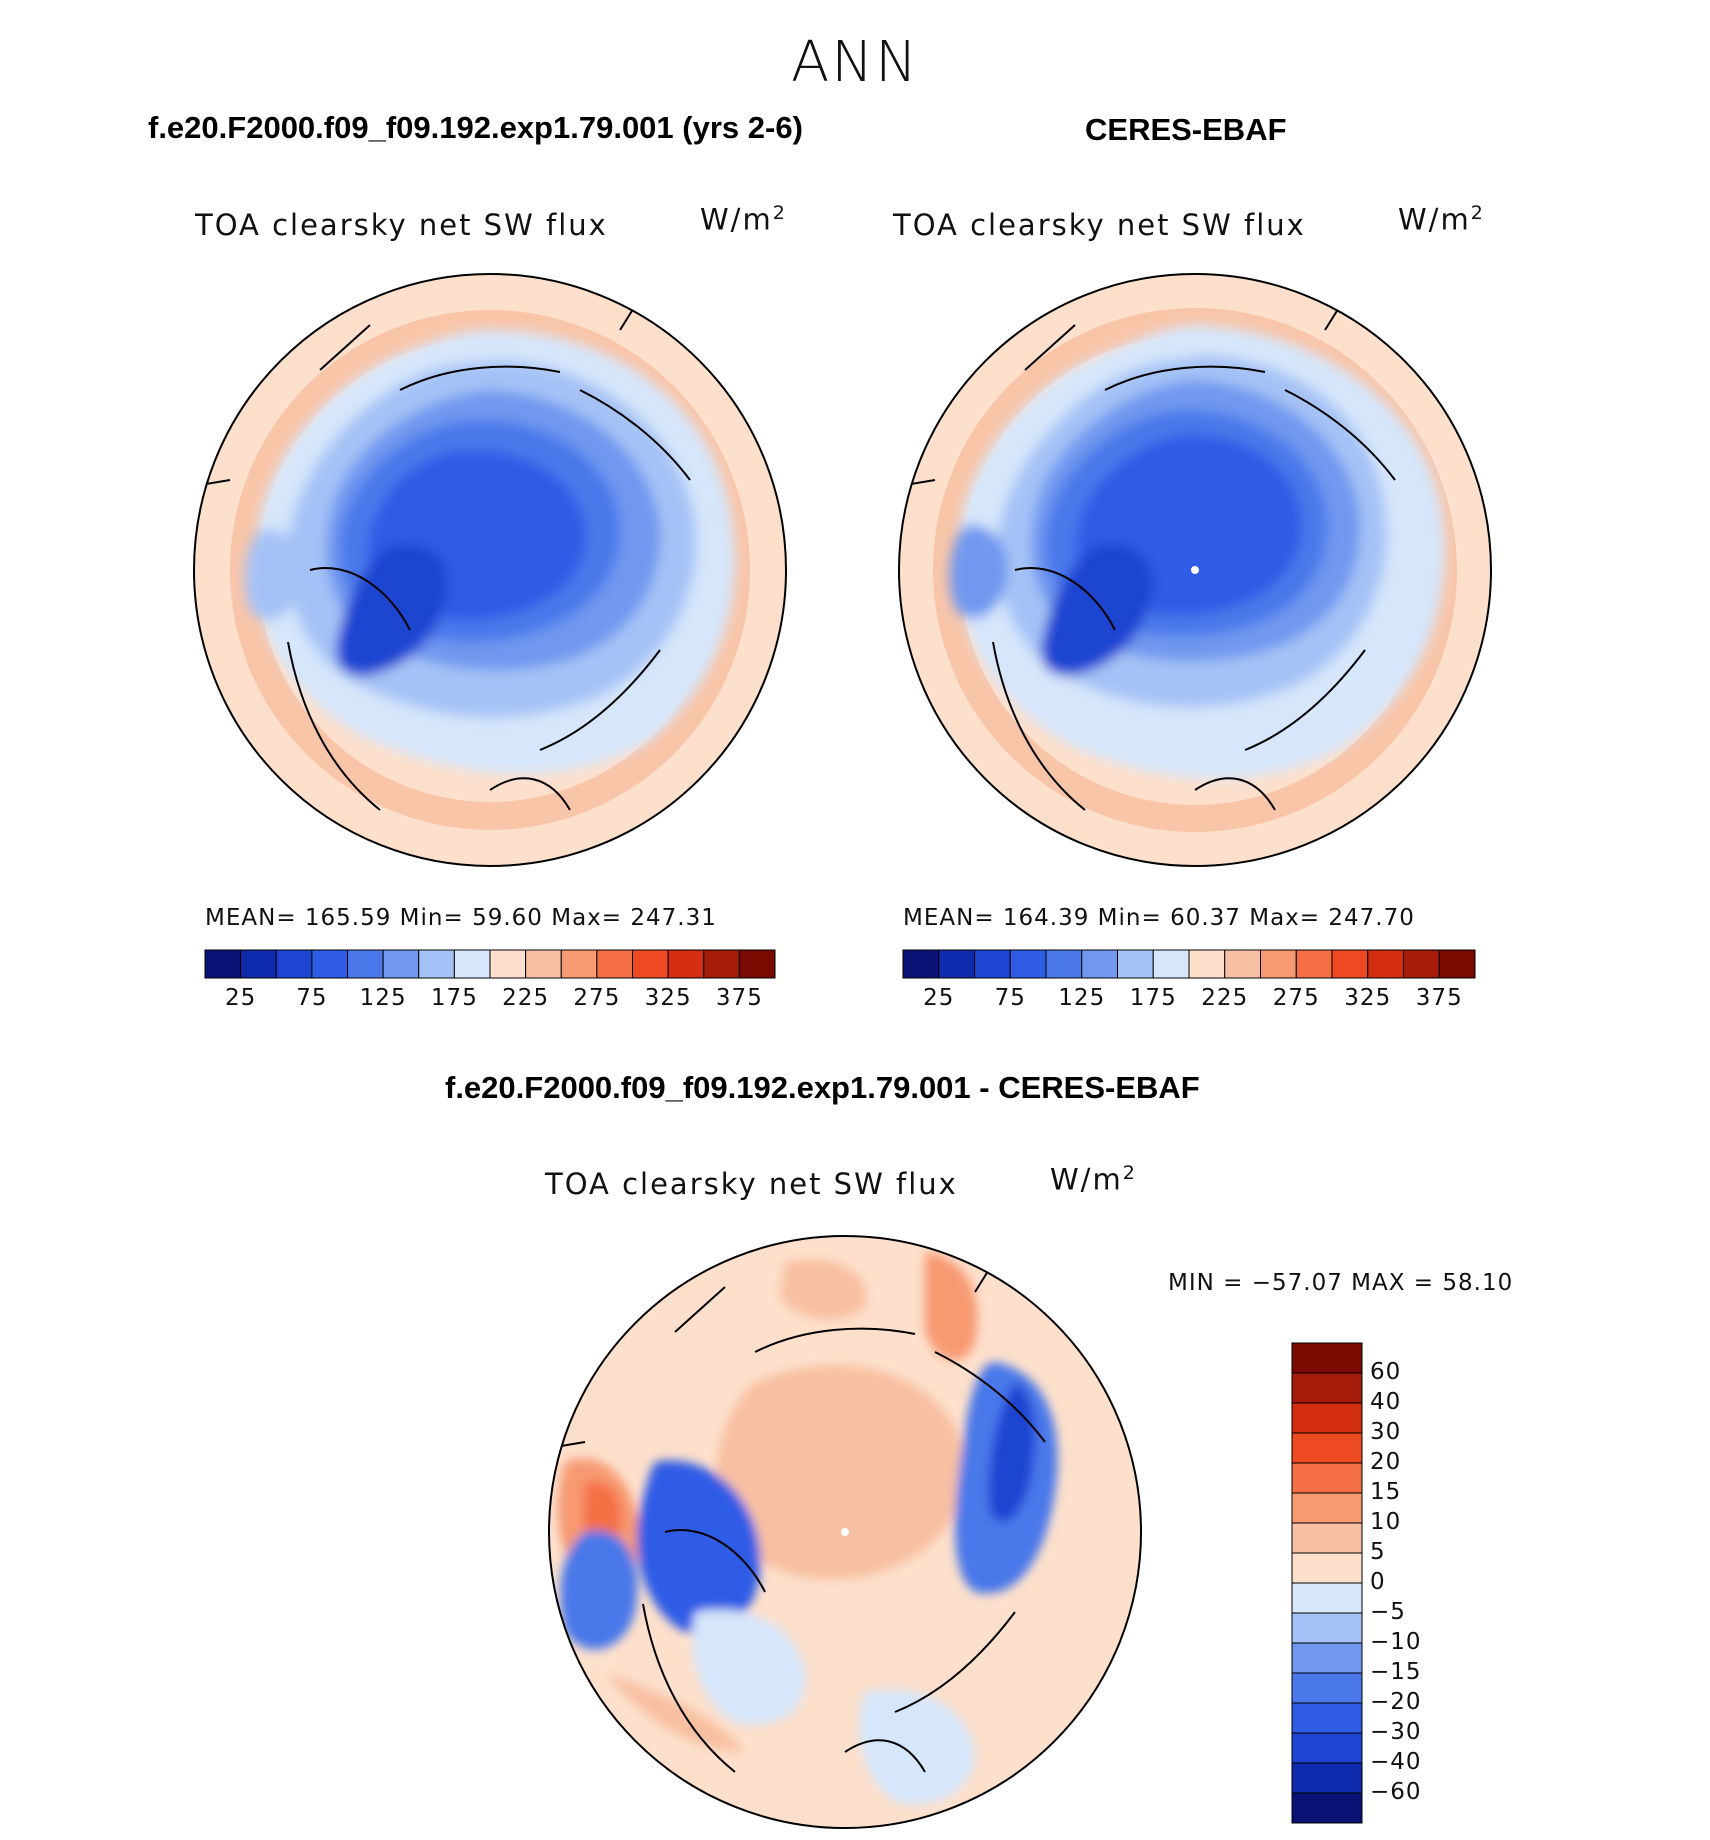  What do you see at coordinates (1386, 1372) in the screenshot?
I see `colorbar-tick-label: 60` at bounding box center [1386, 1372].